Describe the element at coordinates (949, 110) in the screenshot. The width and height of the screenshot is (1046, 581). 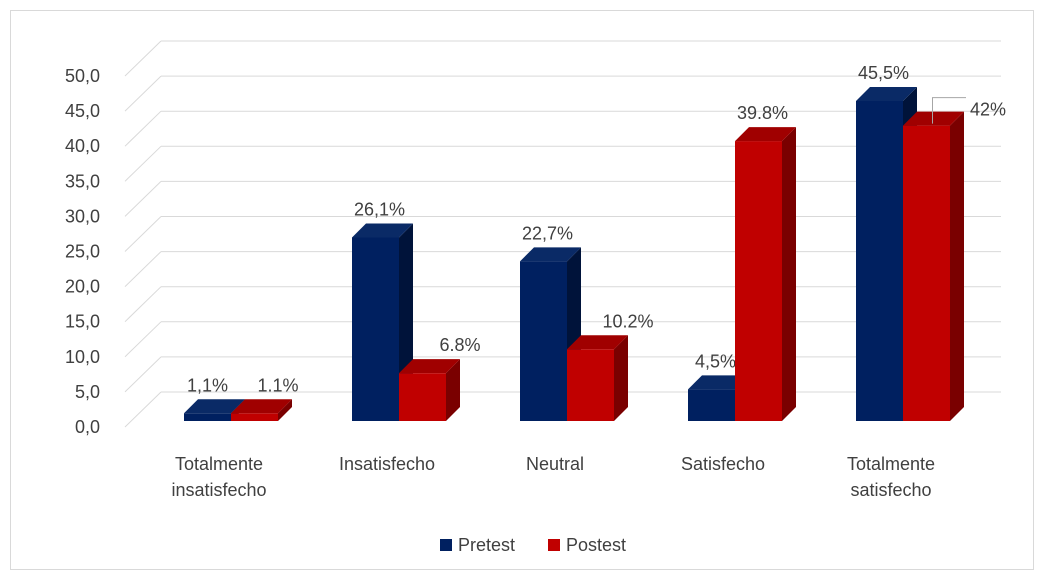
I see `leader-line` at that location.